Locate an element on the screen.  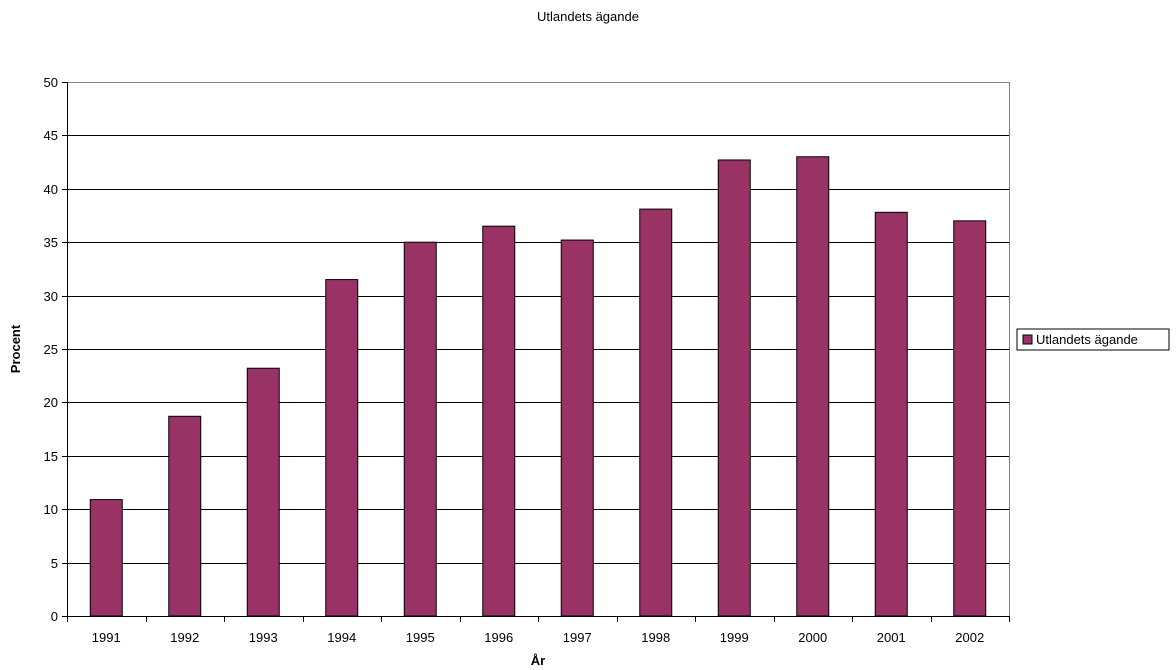
x-tick-label: 1992 is located at coordinates (184, 637).